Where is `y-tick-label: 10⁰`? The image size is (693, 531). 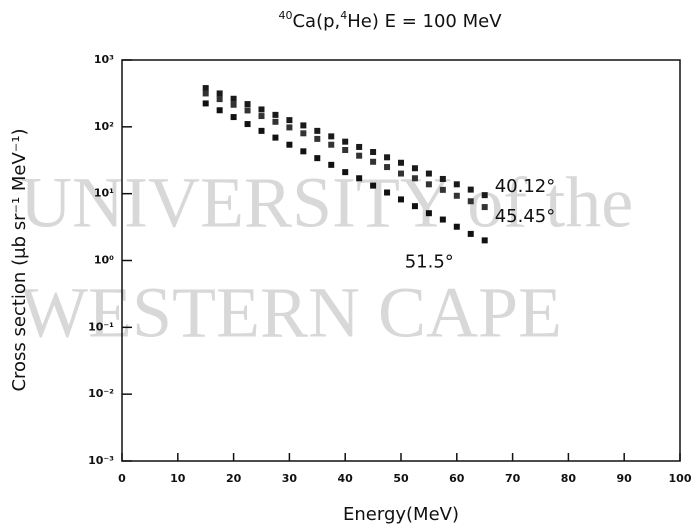 y-tick-label: 10⁰ is located at coordinates (104, 260).